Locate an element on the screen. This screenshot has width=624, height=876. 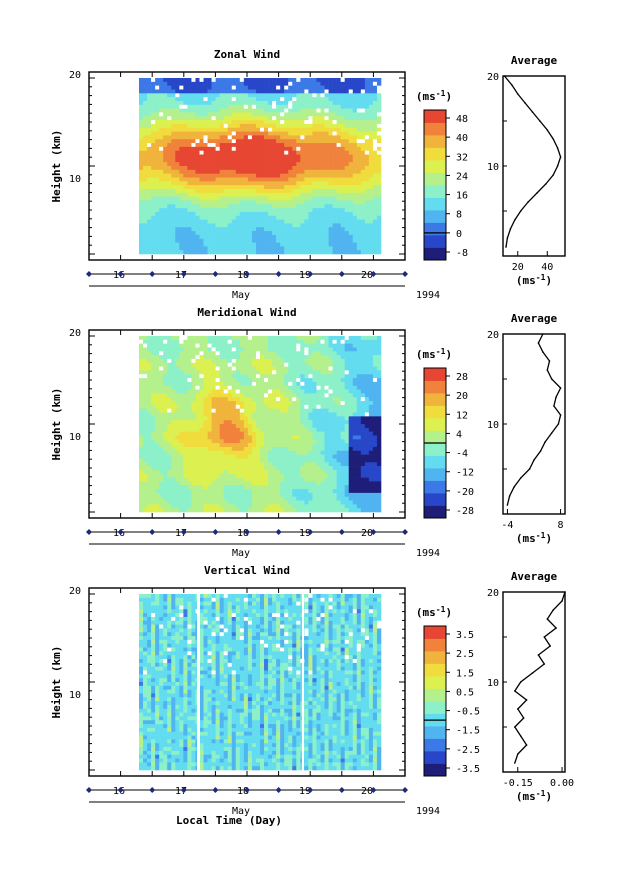
profile-units-label-sup: -1 is located at coordinates (541, 277).